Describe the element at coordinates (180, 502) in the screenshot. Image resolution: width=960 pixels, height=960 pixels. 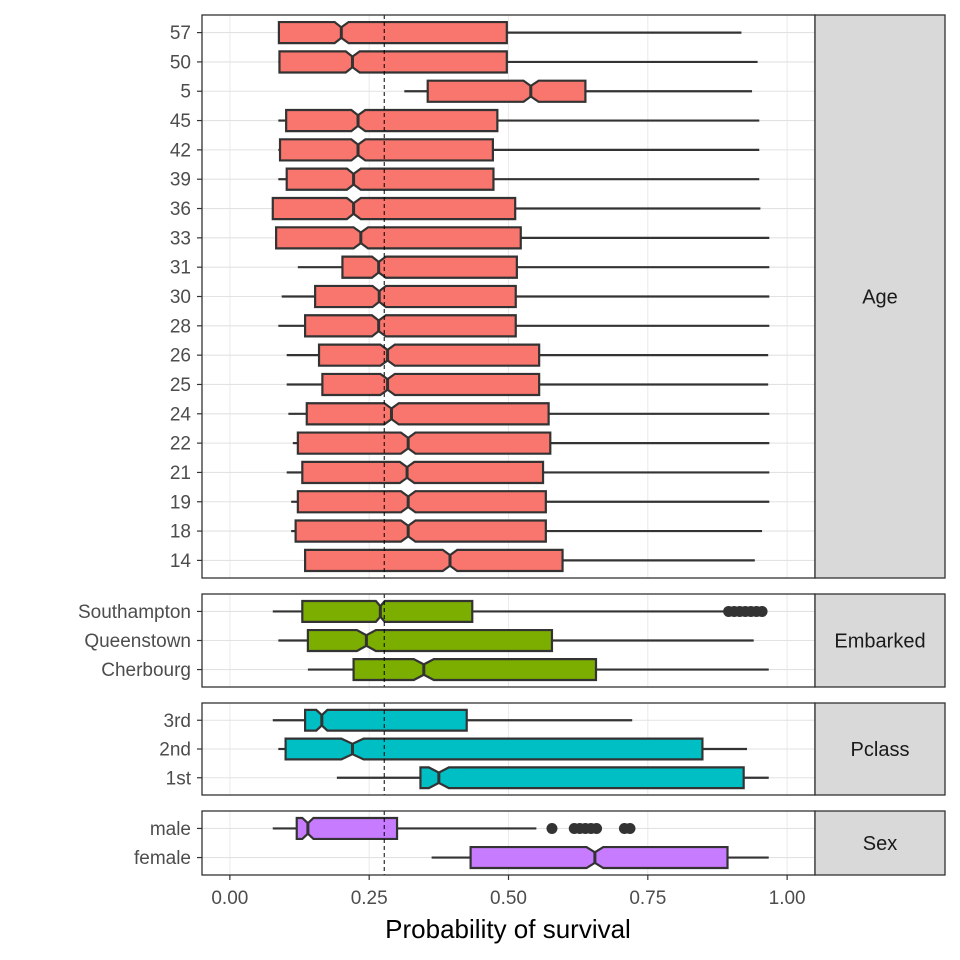
I see `y-tick-label: 19` at that location.